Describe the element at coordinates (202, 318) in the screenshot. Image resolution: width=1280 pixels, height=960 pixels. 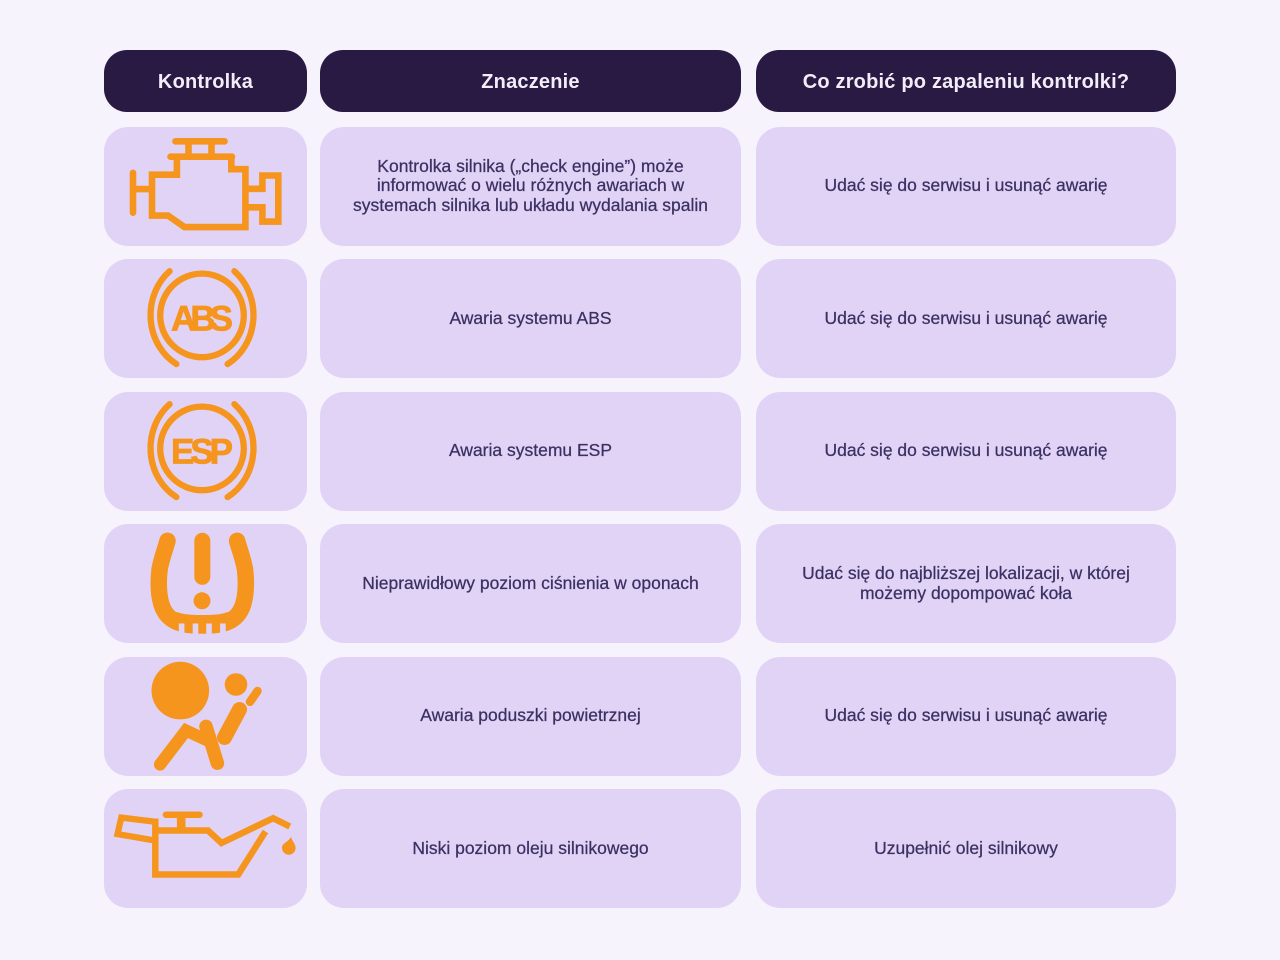
I see `svg-text: ABS` at that location.